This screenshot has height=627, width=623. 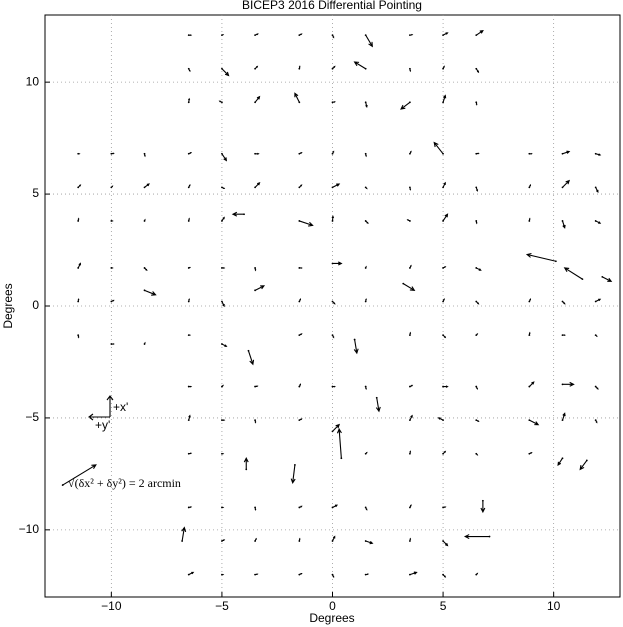 I want to click on y-tick-label: 10, so click(x=33, y=81).